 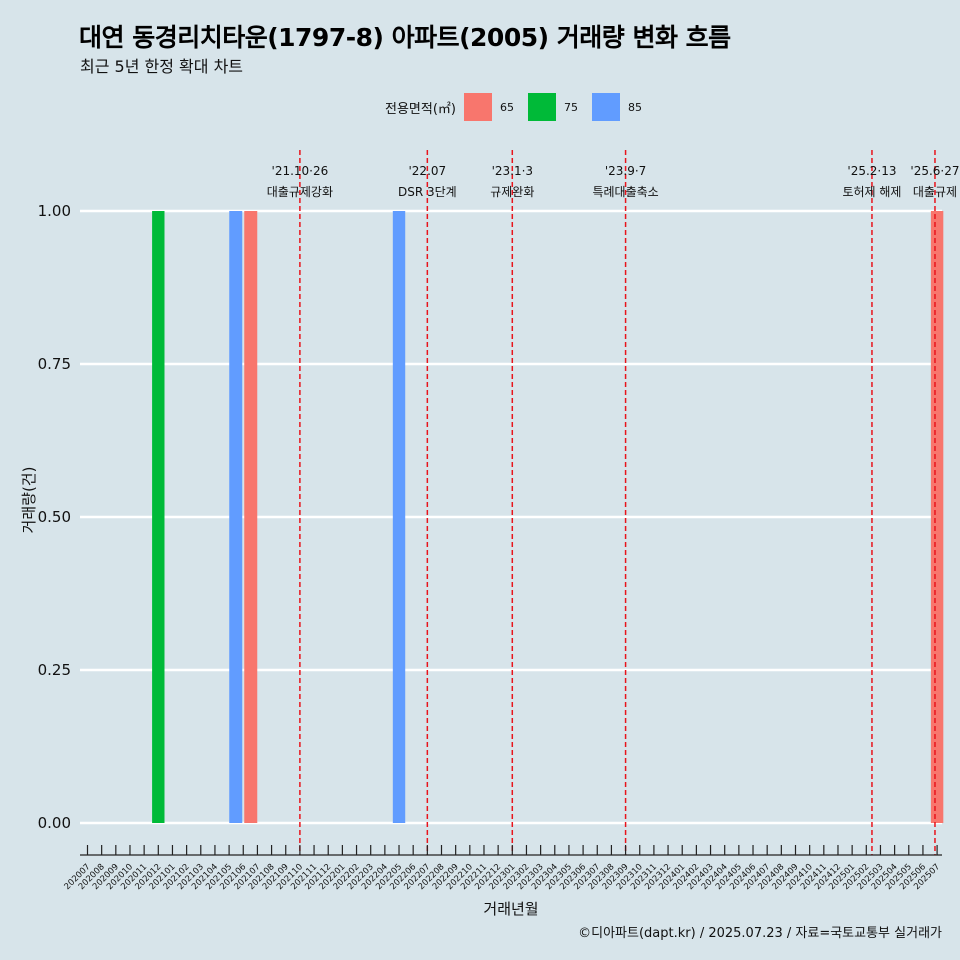 I want to click on event-date: '22.07, so click(x=428, y=171).